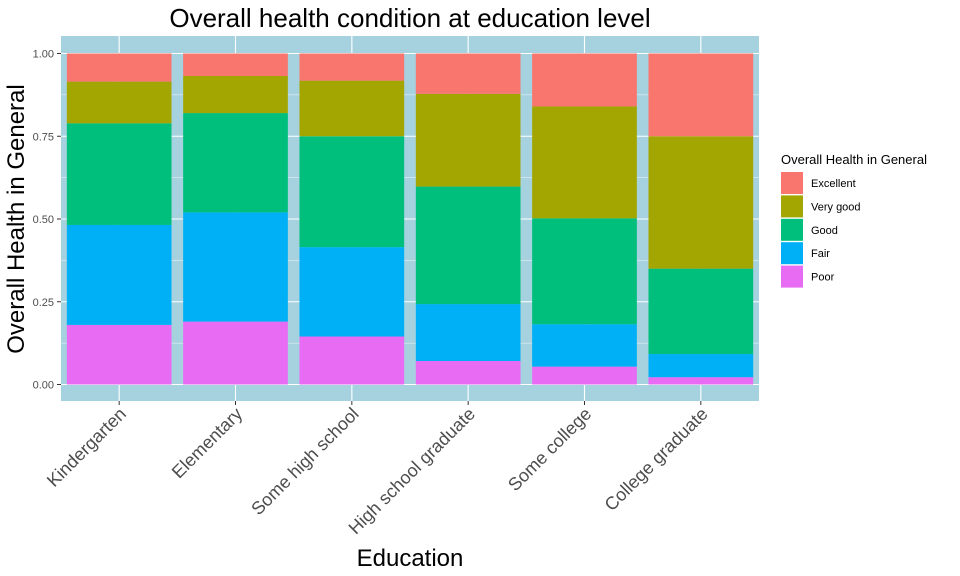 This screenshot has width=960, height=576. Describe the element at coordinates (836, 207) in the screenshot. I see `legend-label: Very good` at that location.